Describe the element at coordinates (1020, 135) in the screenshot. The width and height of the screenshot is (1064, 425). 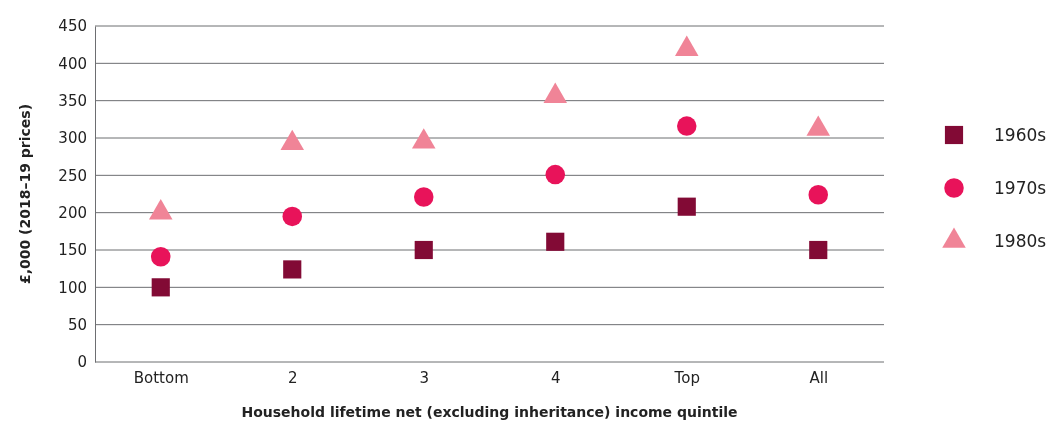
I see `legend-label: 1960s` at that location.